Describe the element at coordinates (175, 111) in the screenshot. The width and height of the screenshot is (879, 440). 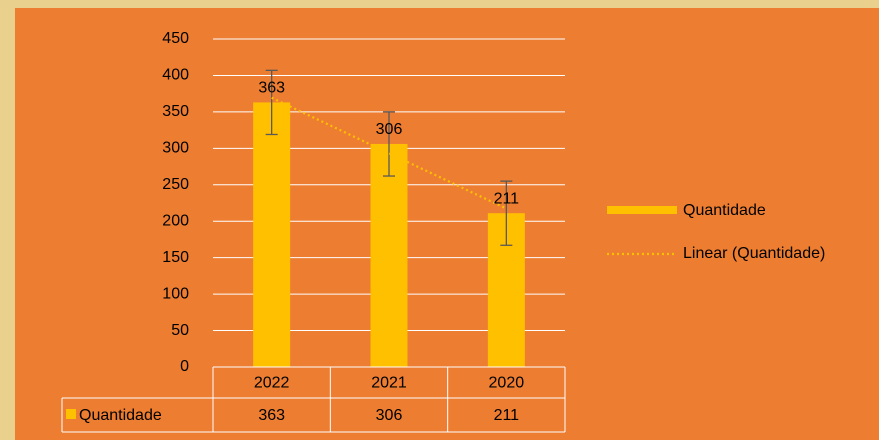
I see `y-tick-label: 350` at that location.